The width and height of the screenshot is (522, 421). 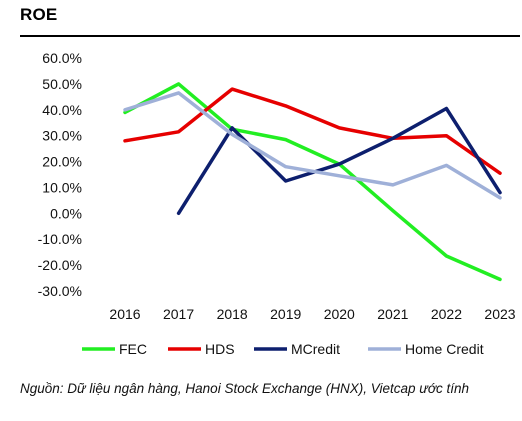 I want to click on x-tick-label: 2019, so click(x=285, y=314).